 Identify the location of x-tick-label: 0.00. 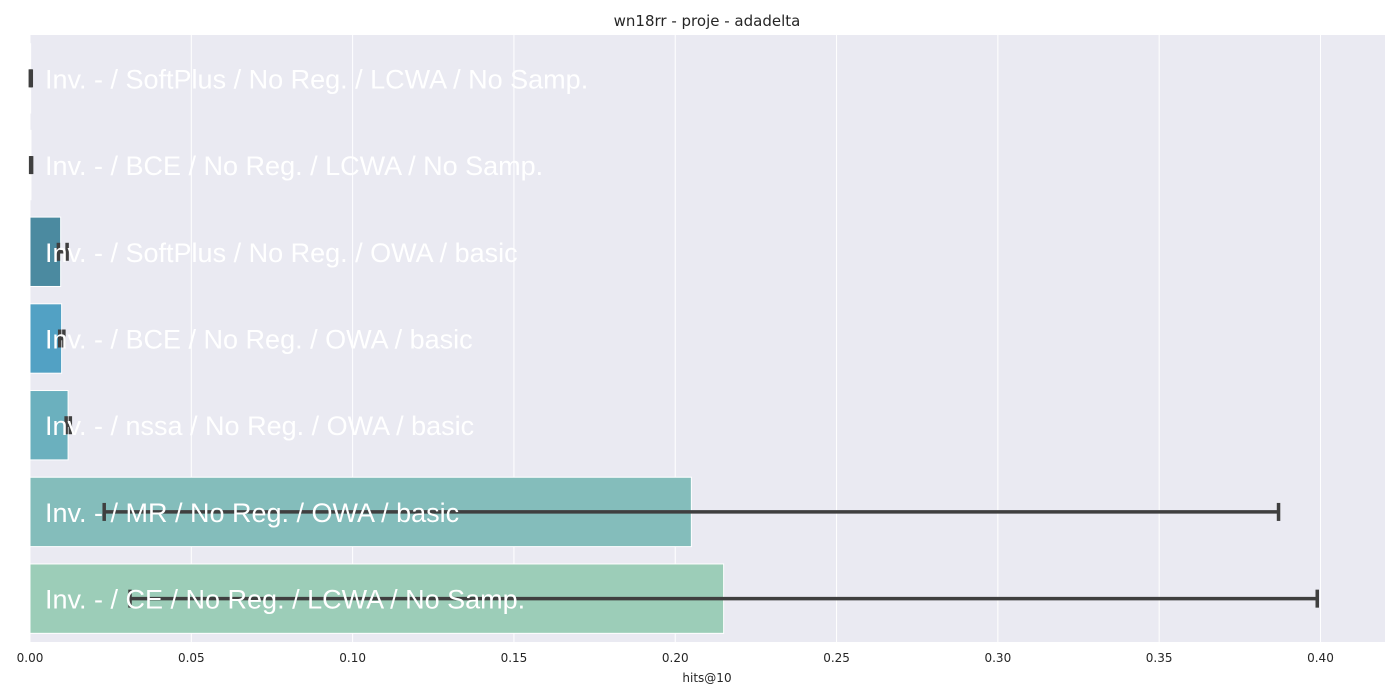
(30, 658).